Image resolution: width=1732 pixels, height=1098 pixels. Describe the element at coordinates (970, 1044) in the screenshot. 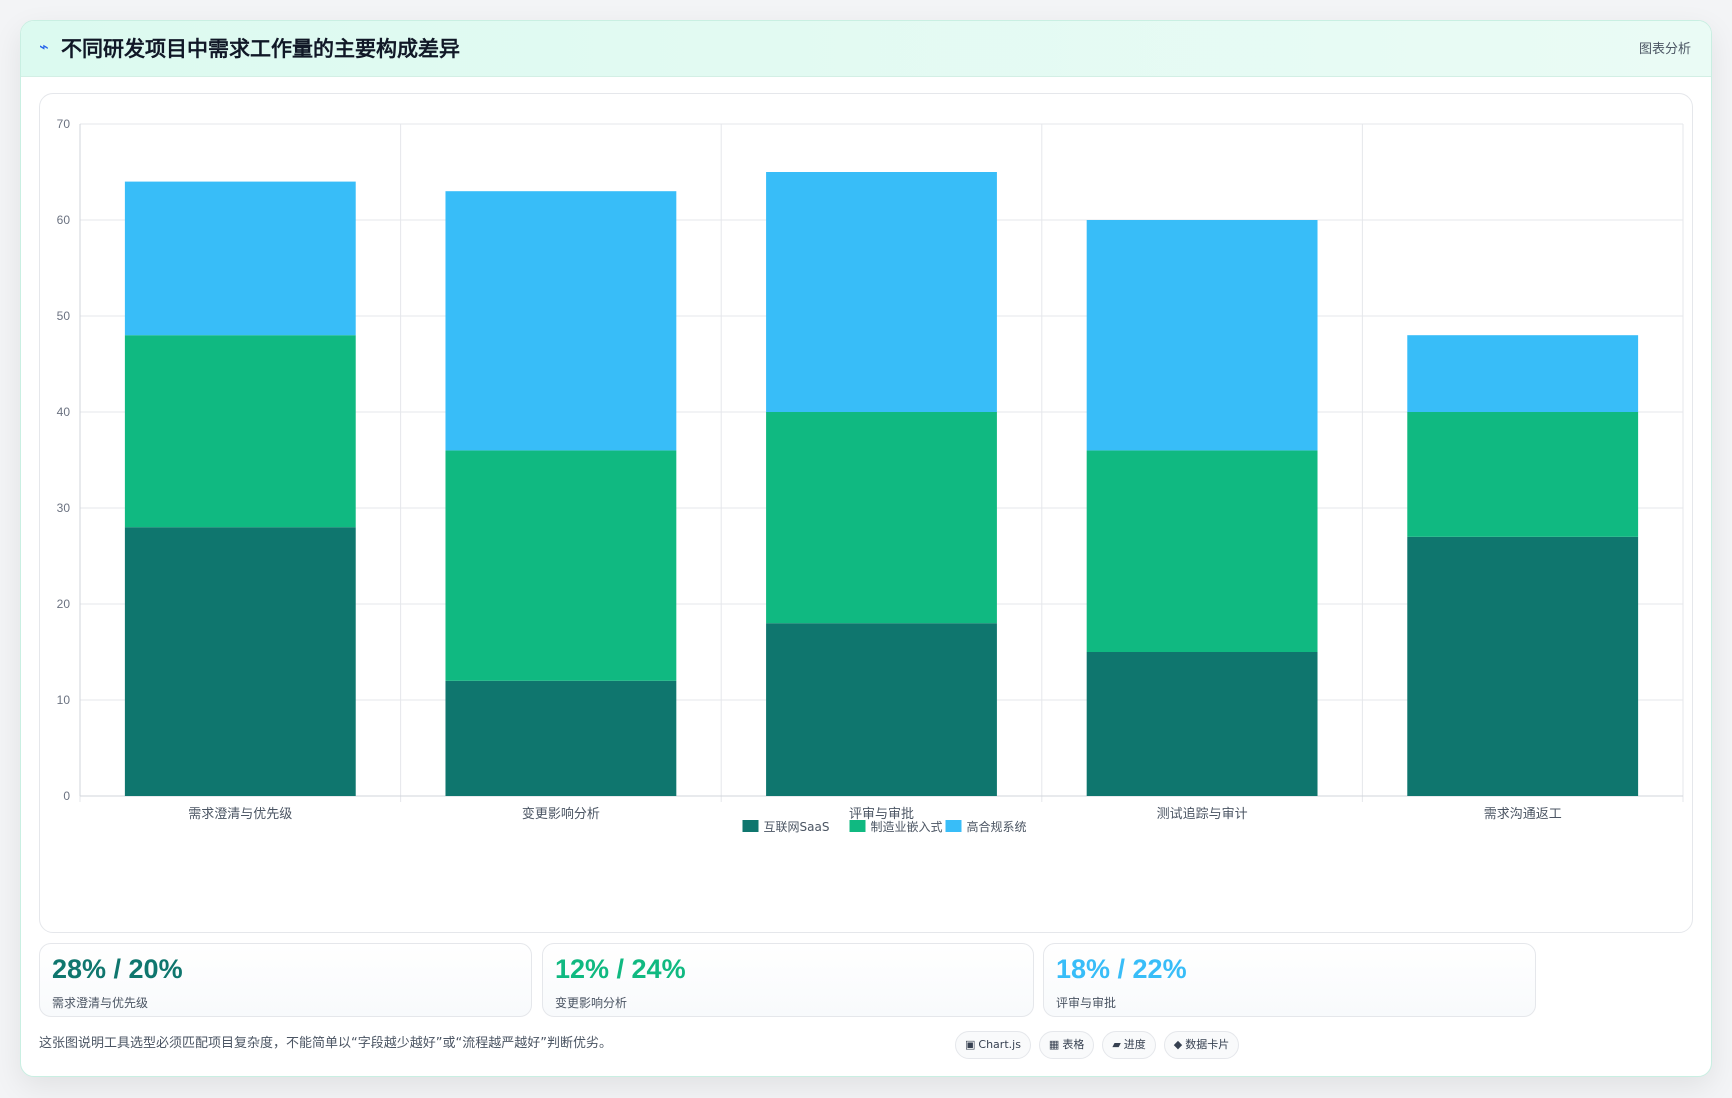

I see `chart-icon: ▣` at that location.